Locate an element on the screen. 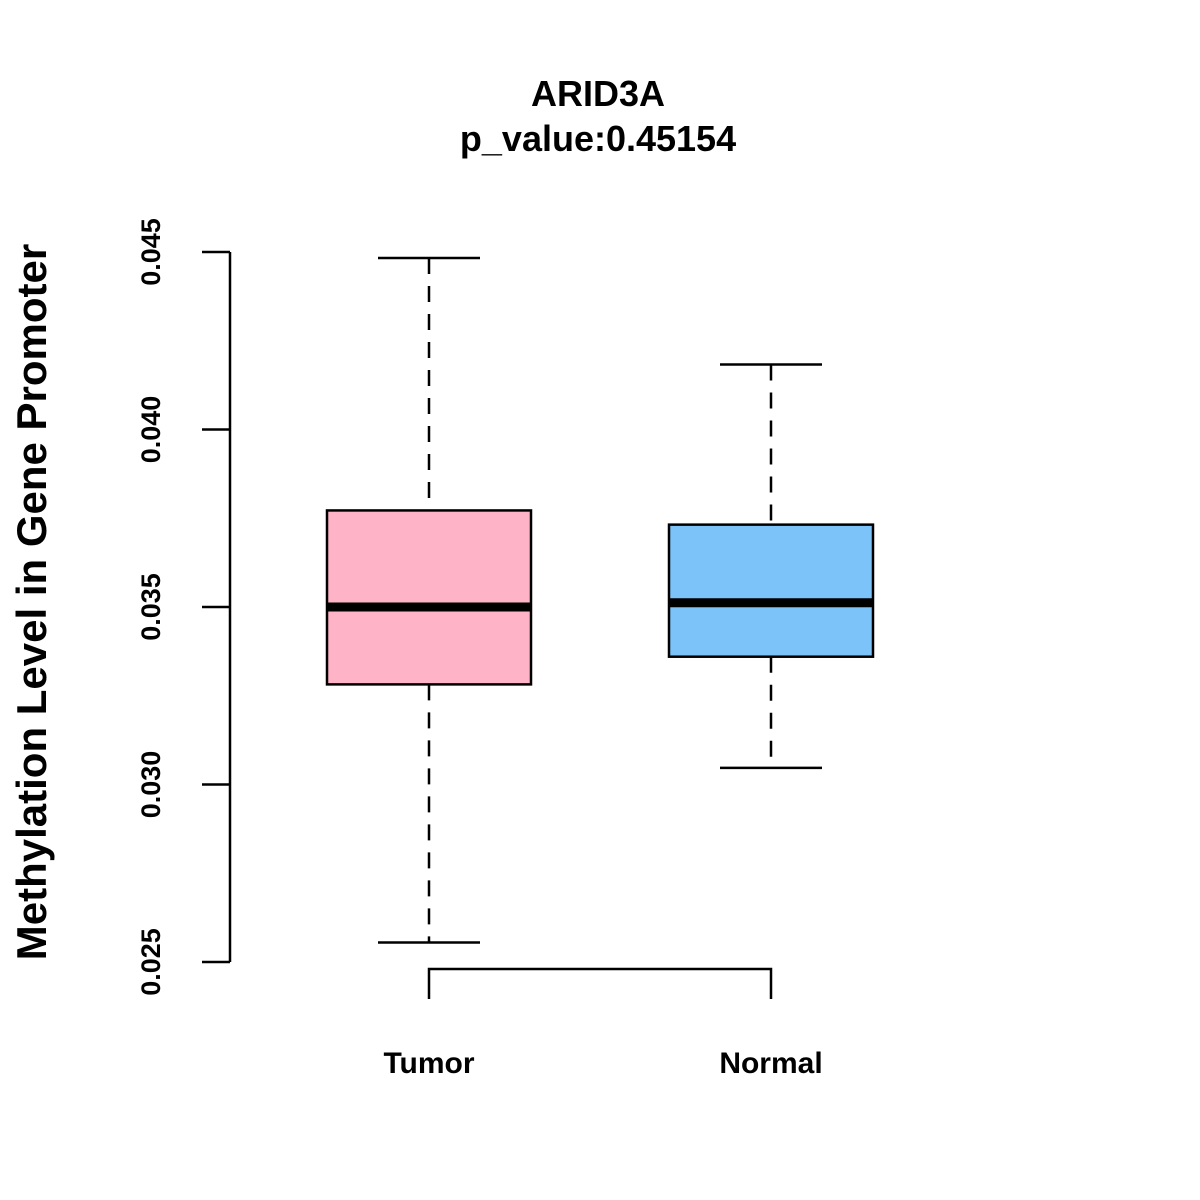  x-axis-category-labels: Tumor Normal is located at coordinates (602, 1063).